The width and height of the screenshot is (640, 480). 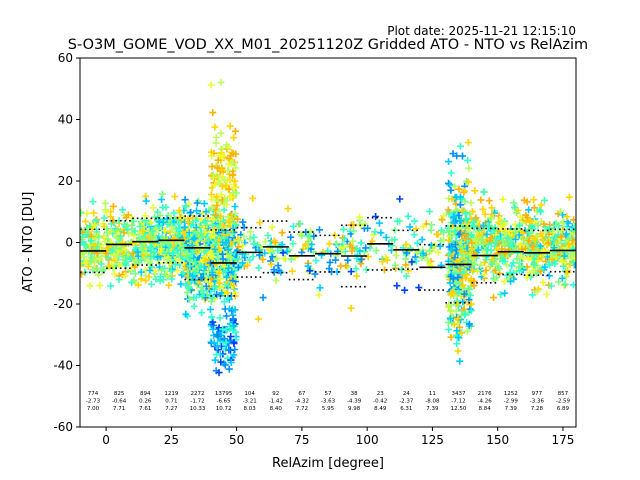 I want to click on bin-mean-label: -4.39, so click(x=354, y=402).